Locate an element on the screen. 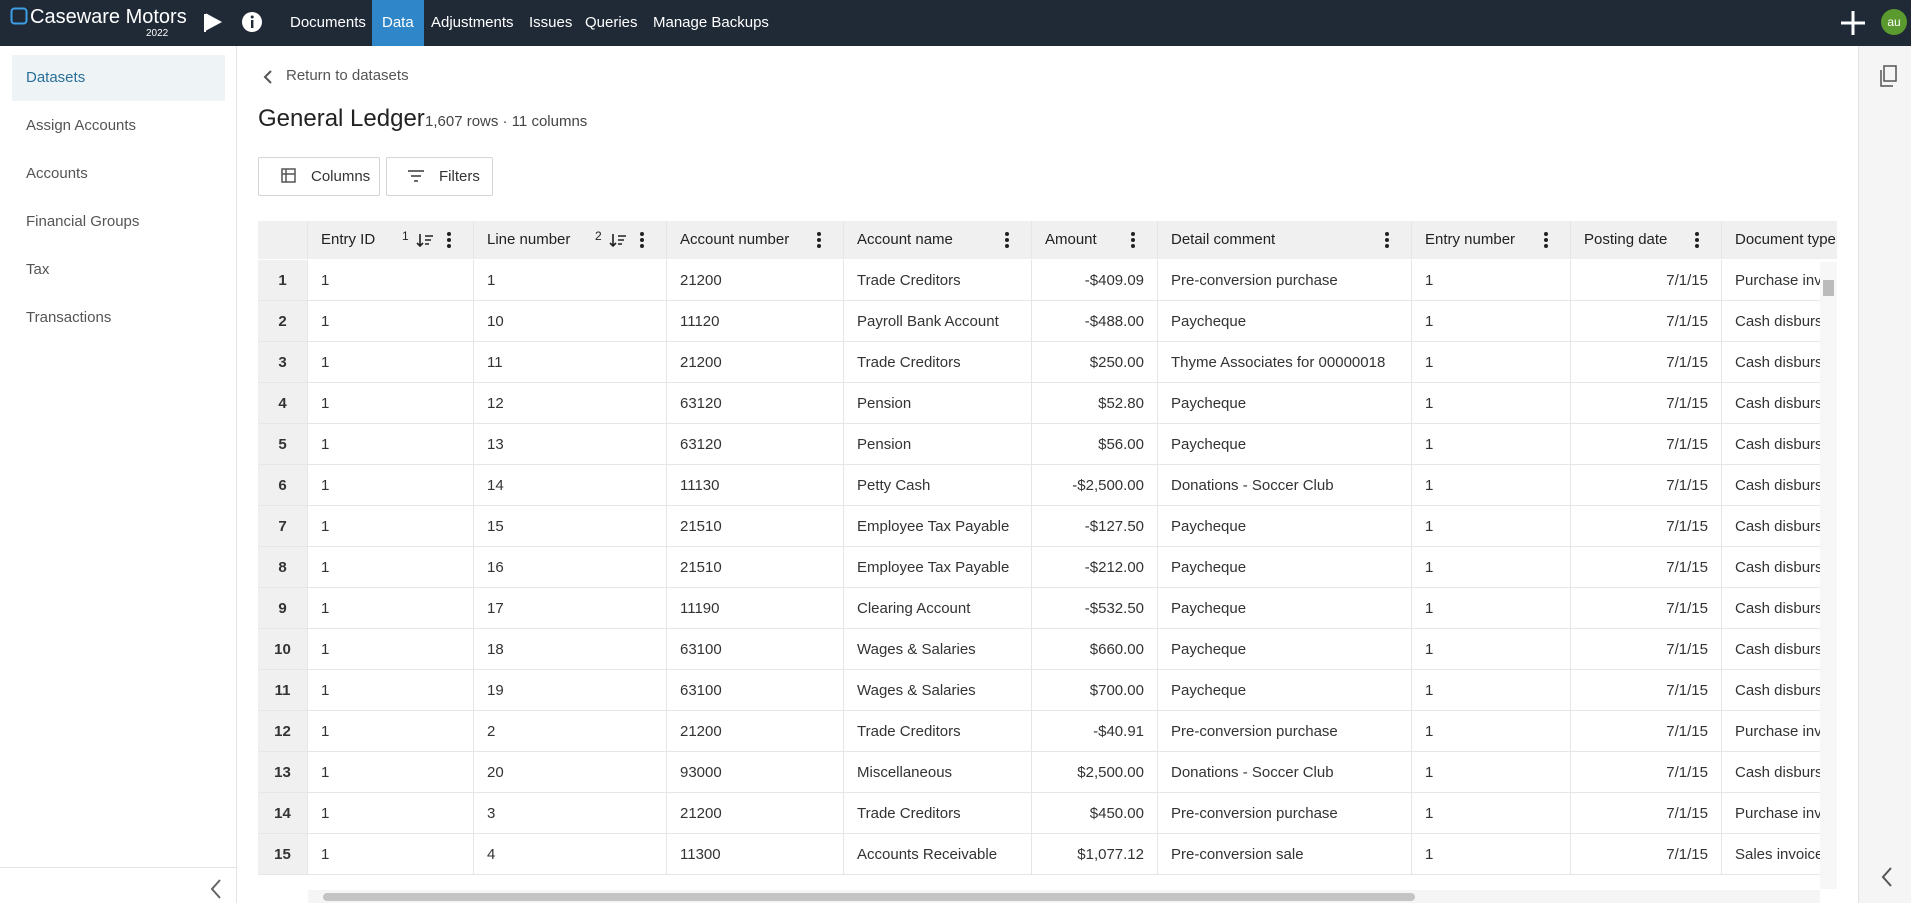 This screenshot has width=1911, height=903. cell: 16 is located at coordinates (570, 567).